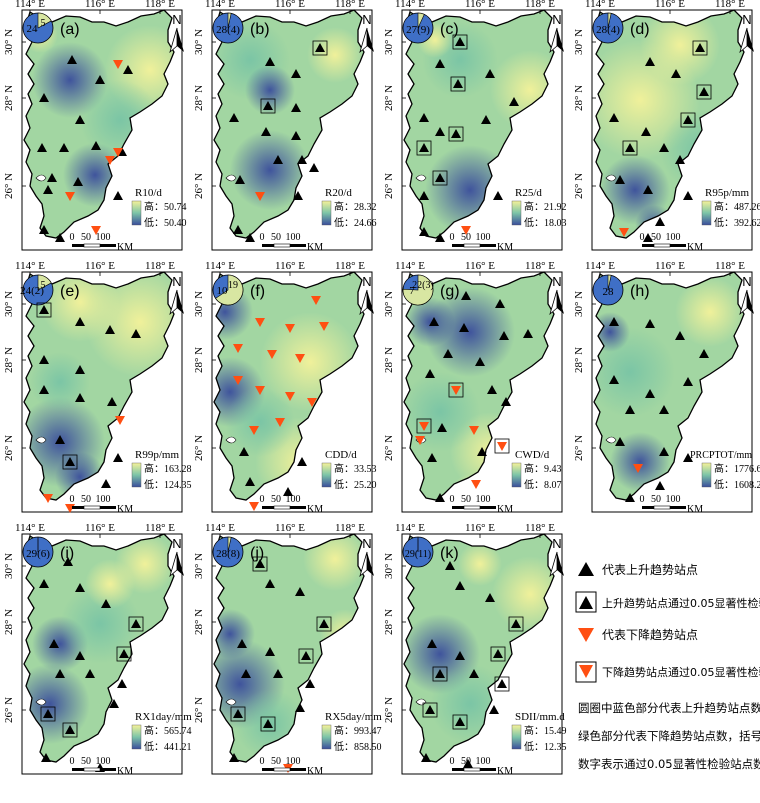  Describe the element at coordinates (608, 28) in the screenshot. I see `trend-pie: 28(4)` at that location.